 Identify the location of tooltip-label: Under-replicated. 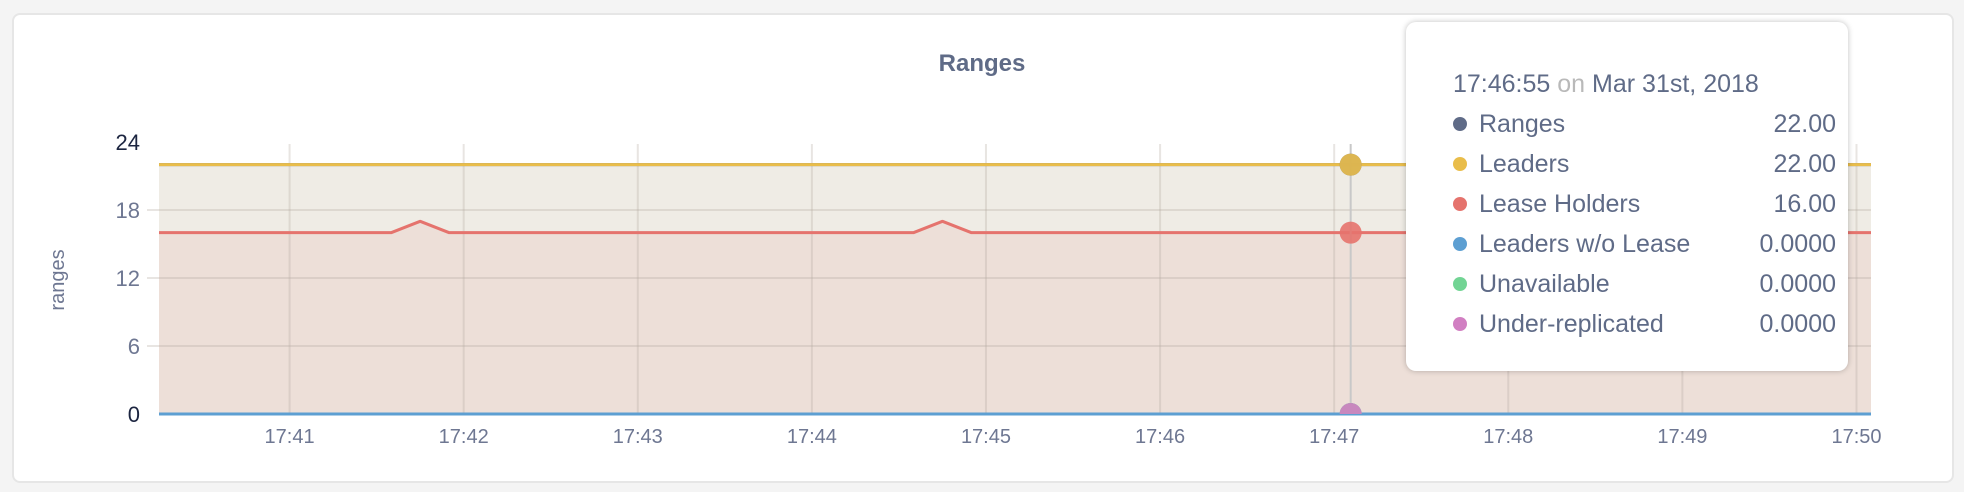
(1571, 324).